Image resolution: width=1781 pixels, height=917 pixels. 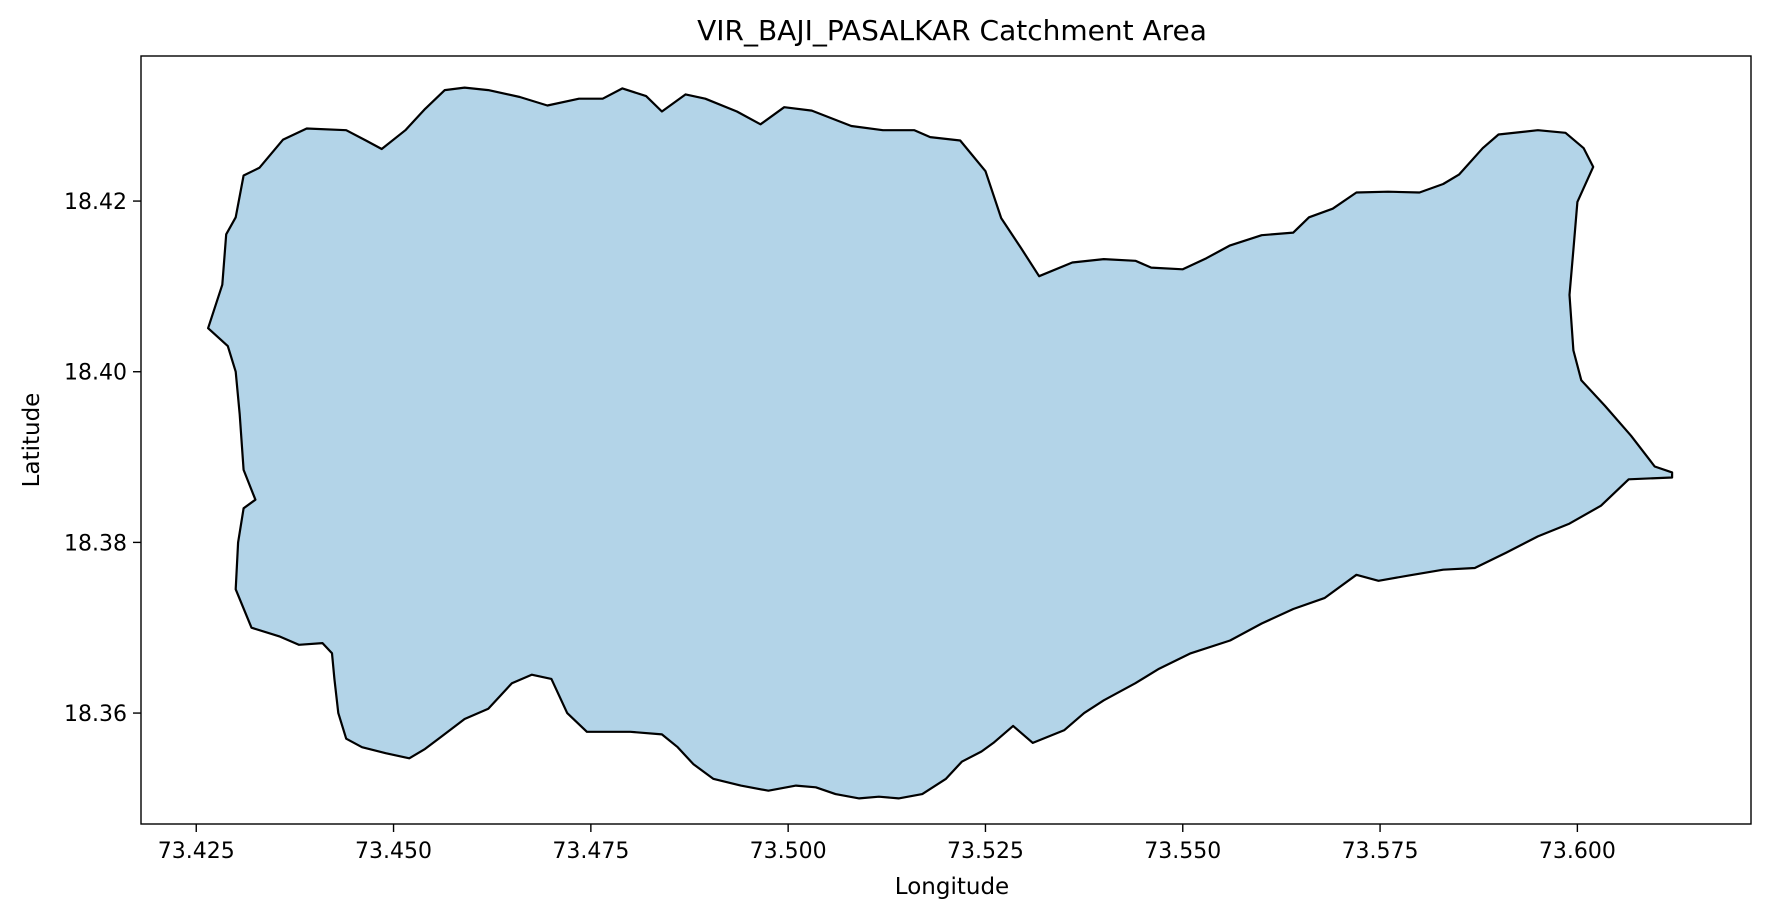 I want to click on x-tick-label: 73.525, so click(x=985, y=851).